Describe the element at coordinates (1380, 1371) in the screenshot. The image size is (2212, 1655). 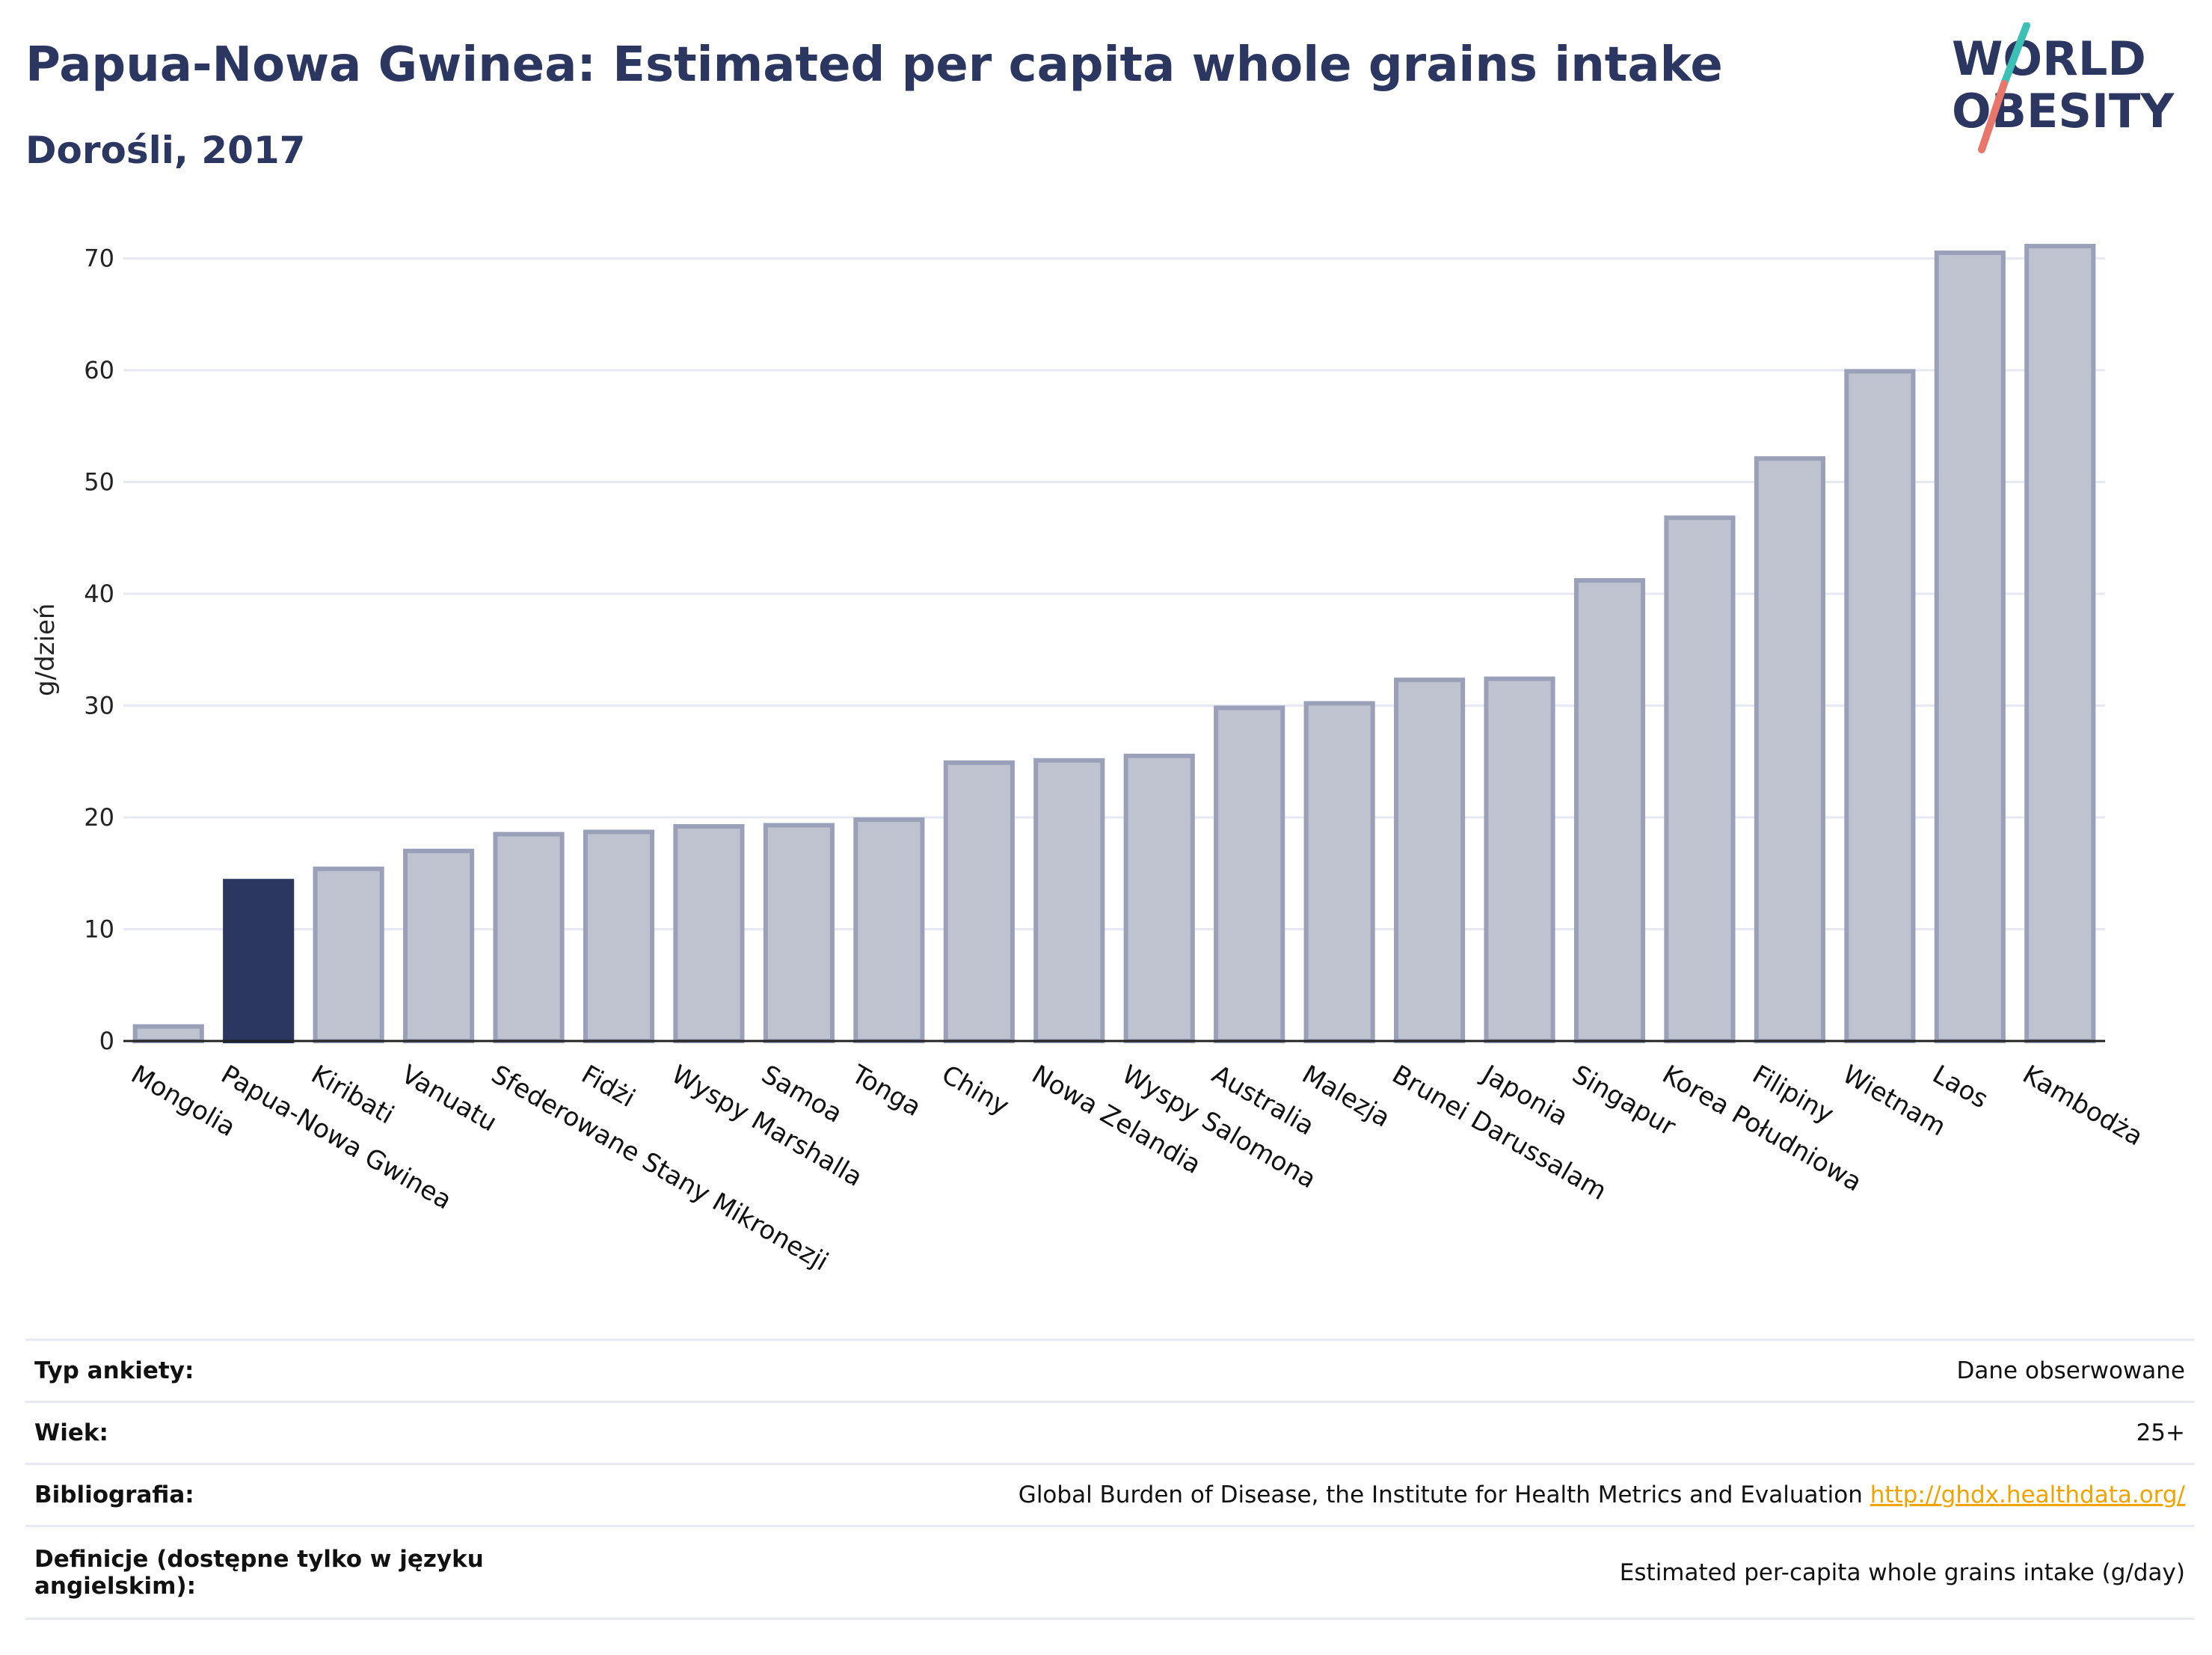
I see `info-value: Dane obserwowane` at that location.